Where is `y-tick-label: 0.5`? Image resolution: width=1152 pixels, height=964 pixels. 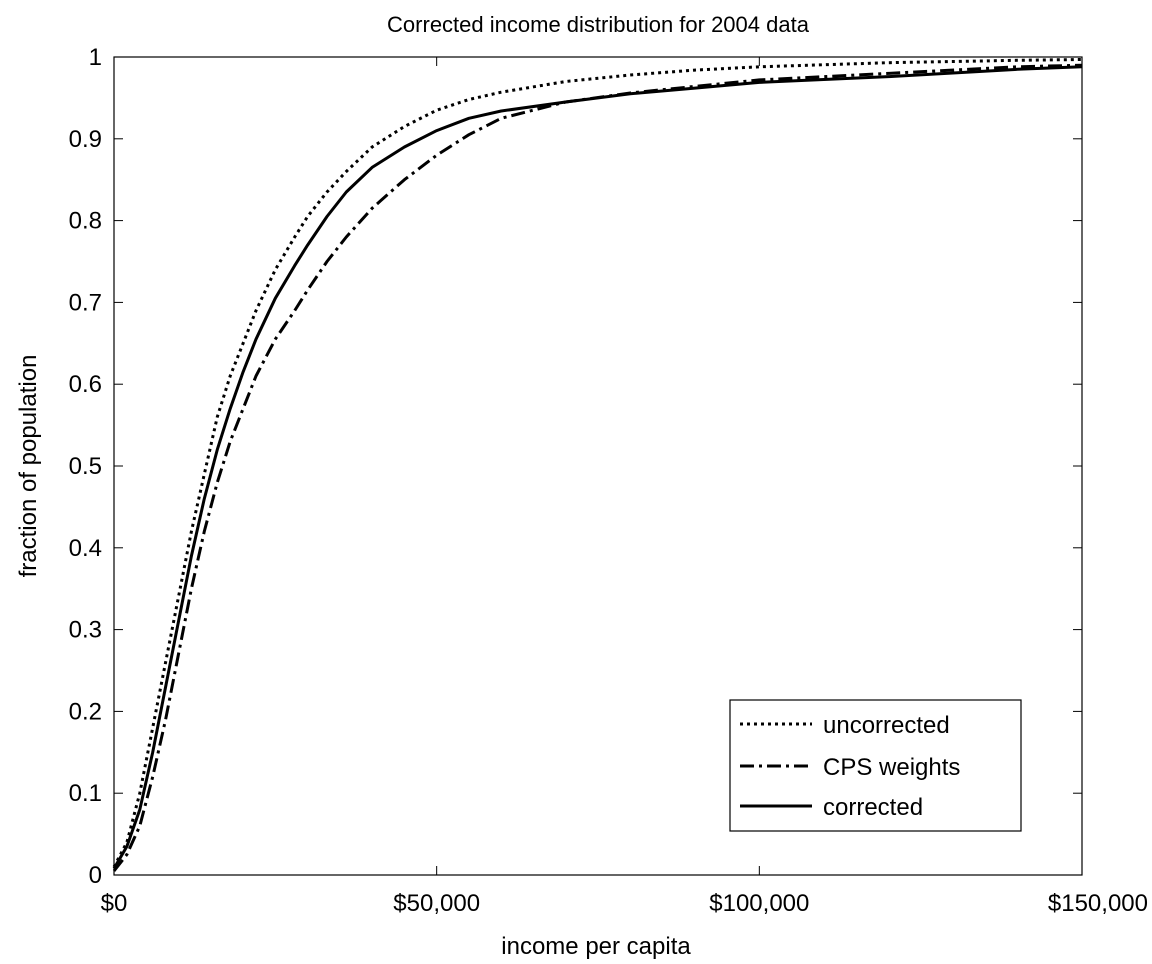 y-tick-label: 0.5 is located at coordinates (85, 466).